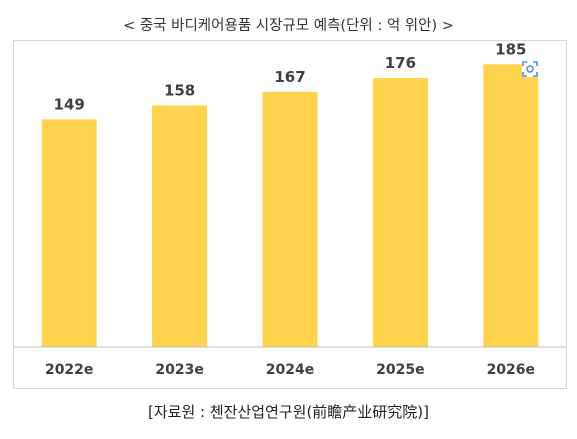  I want to click on data-label-2025e: 176, so click(400, 63).